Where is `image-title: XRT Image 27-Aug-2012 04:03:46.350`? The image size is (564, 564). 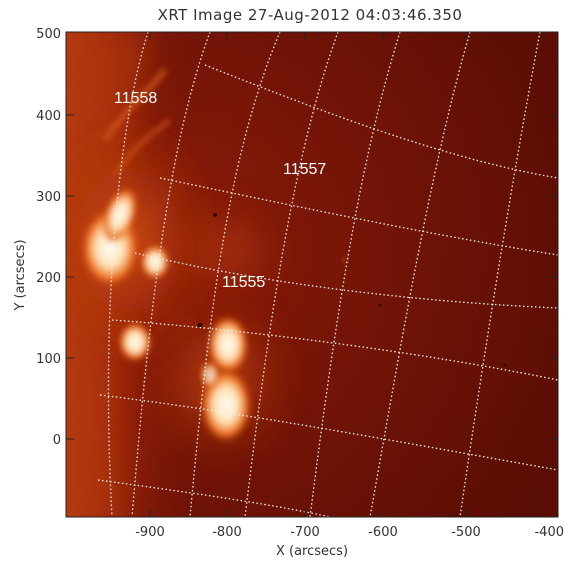 image-title: XRT Image 27-Aug-2012 04:03:46.350 is located at coordinates (310, 15).